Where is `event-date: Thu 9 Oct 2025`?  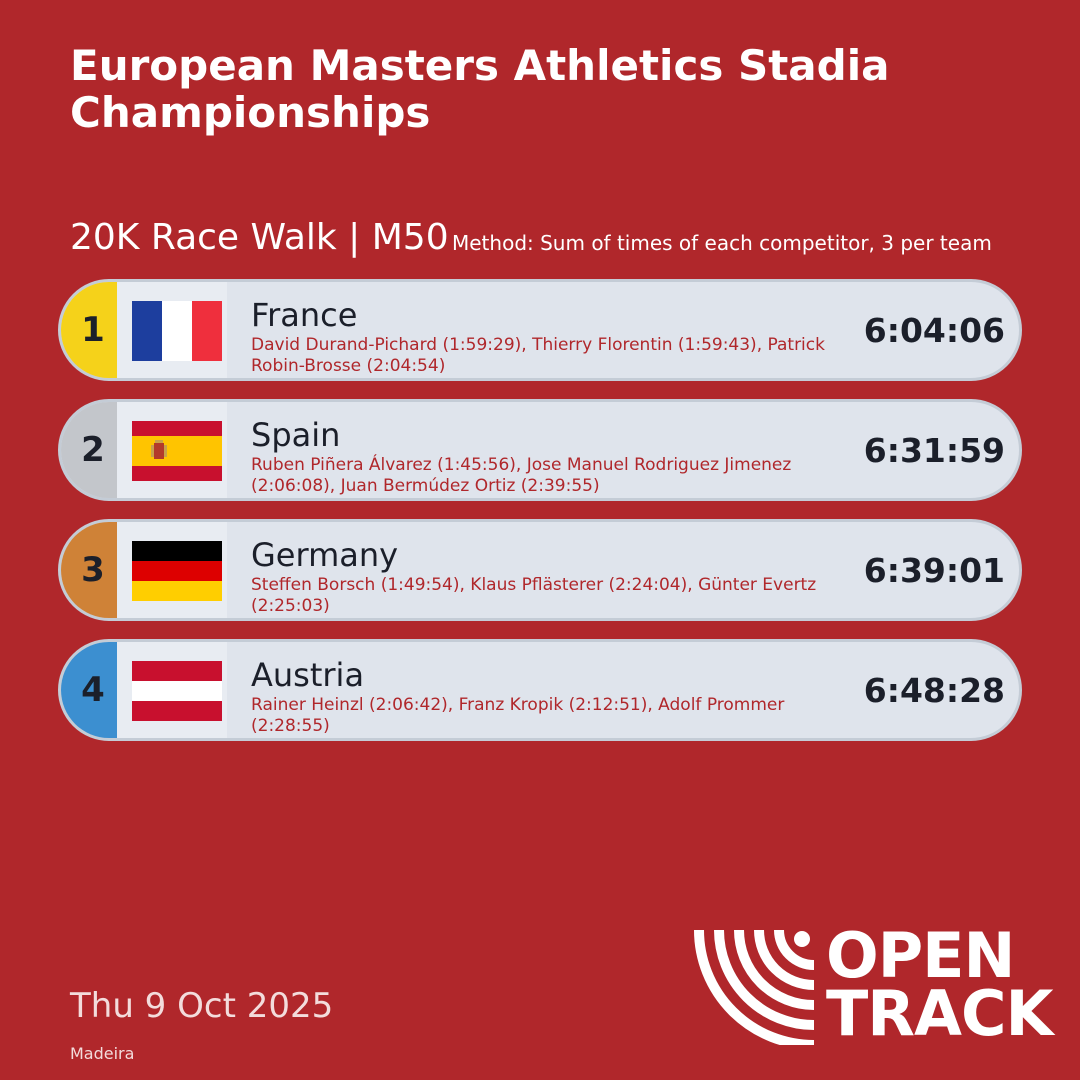 event-date: Thu 9 Oct 2025 is located at coordinates (202, 1006).